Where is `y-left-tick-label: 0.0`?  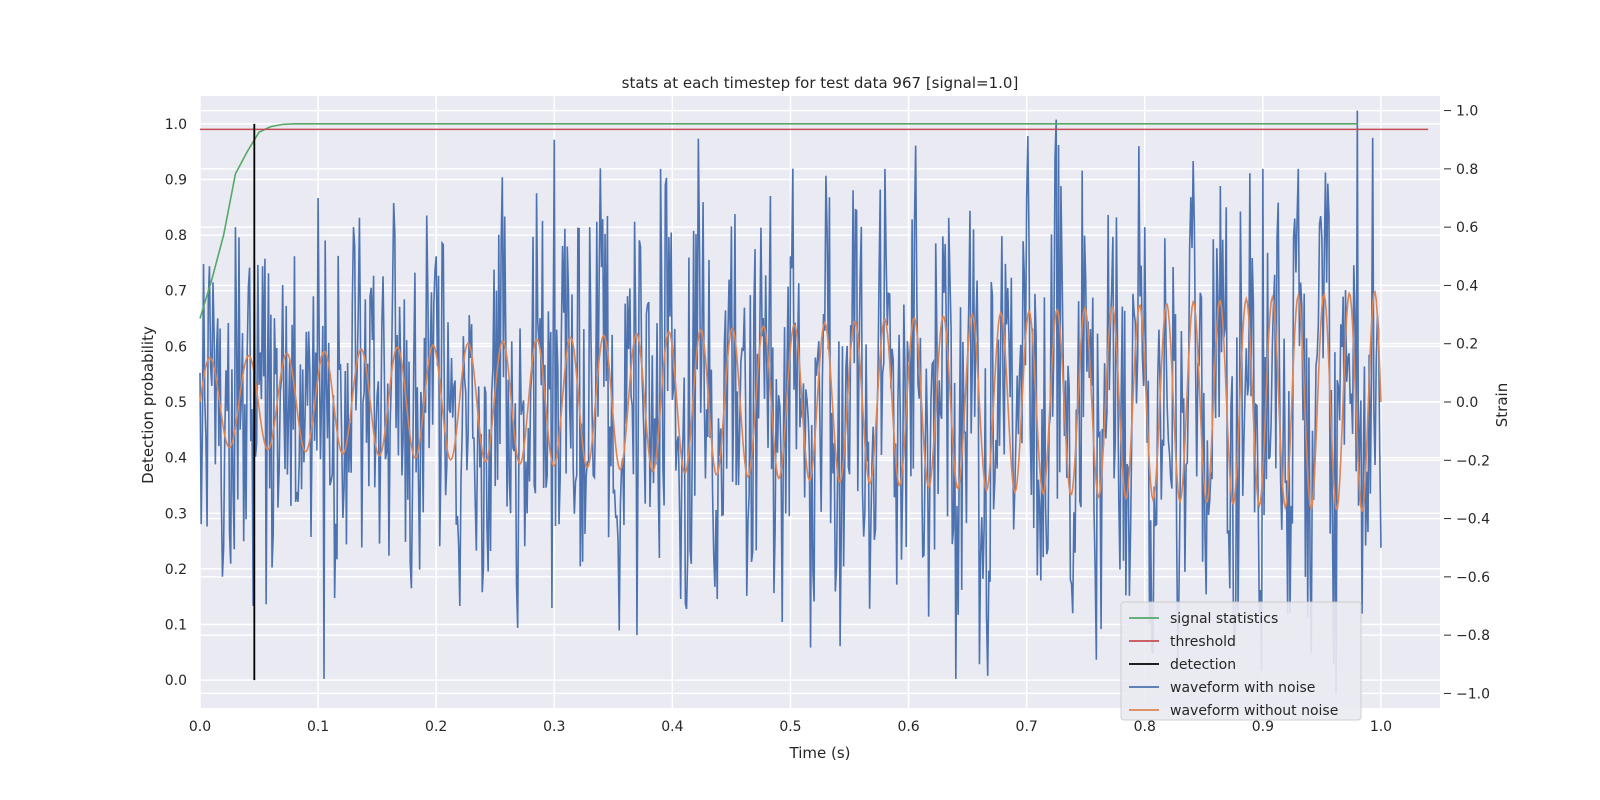 y-left-tick-label: 0.0 is located at coordinates (176, 681).